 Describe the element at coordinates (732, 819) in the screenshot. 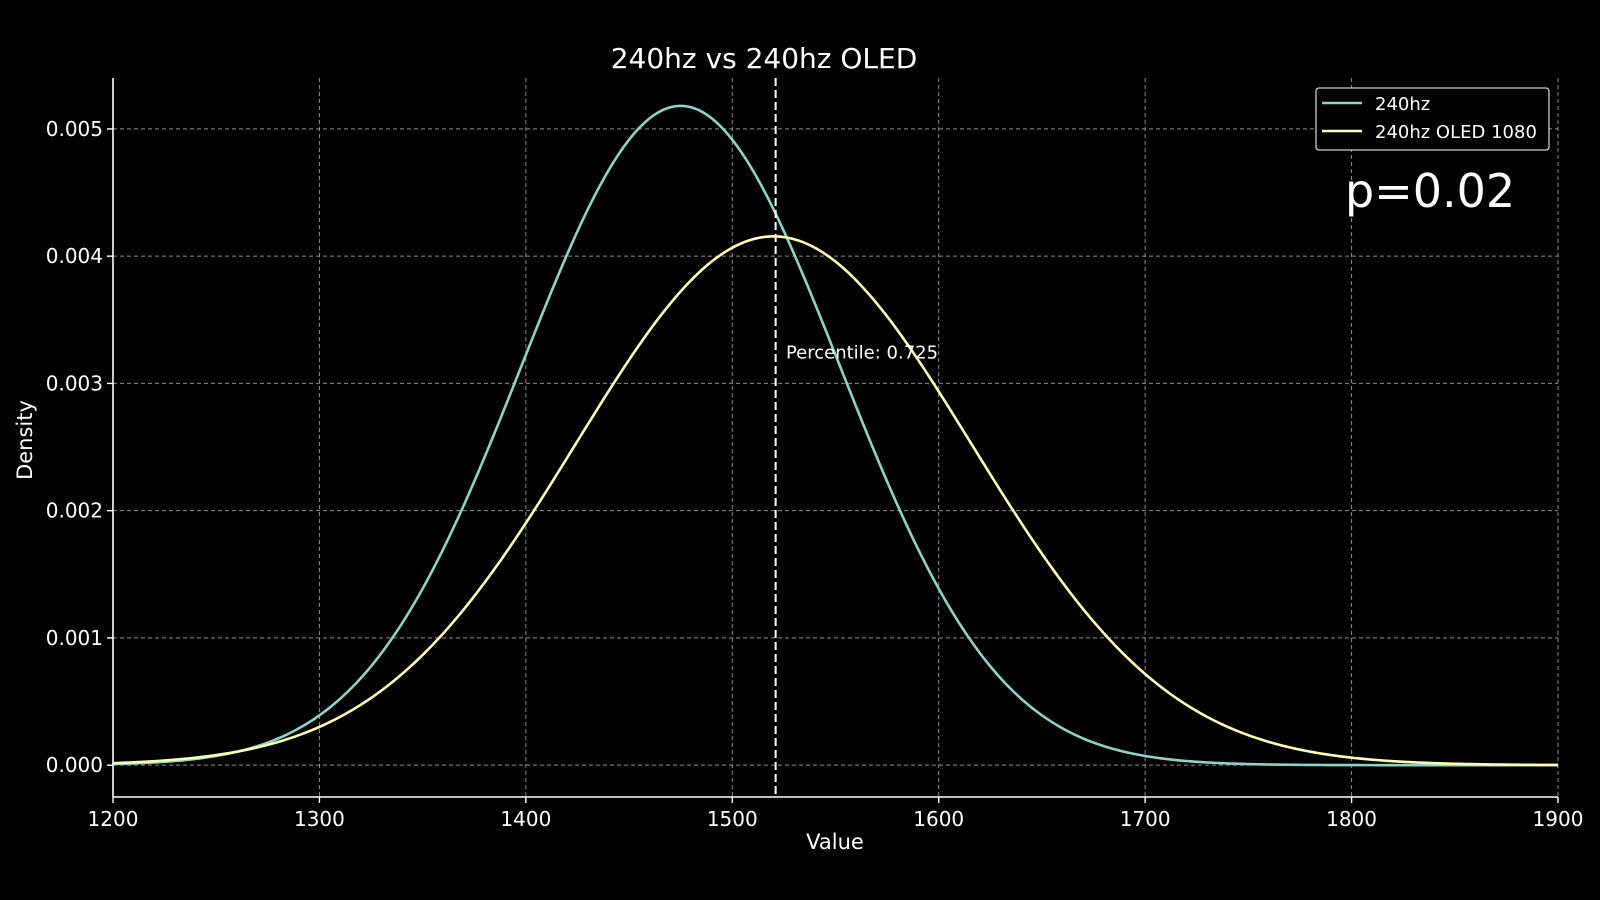

I see `x-tick-label: 1500` at that location.